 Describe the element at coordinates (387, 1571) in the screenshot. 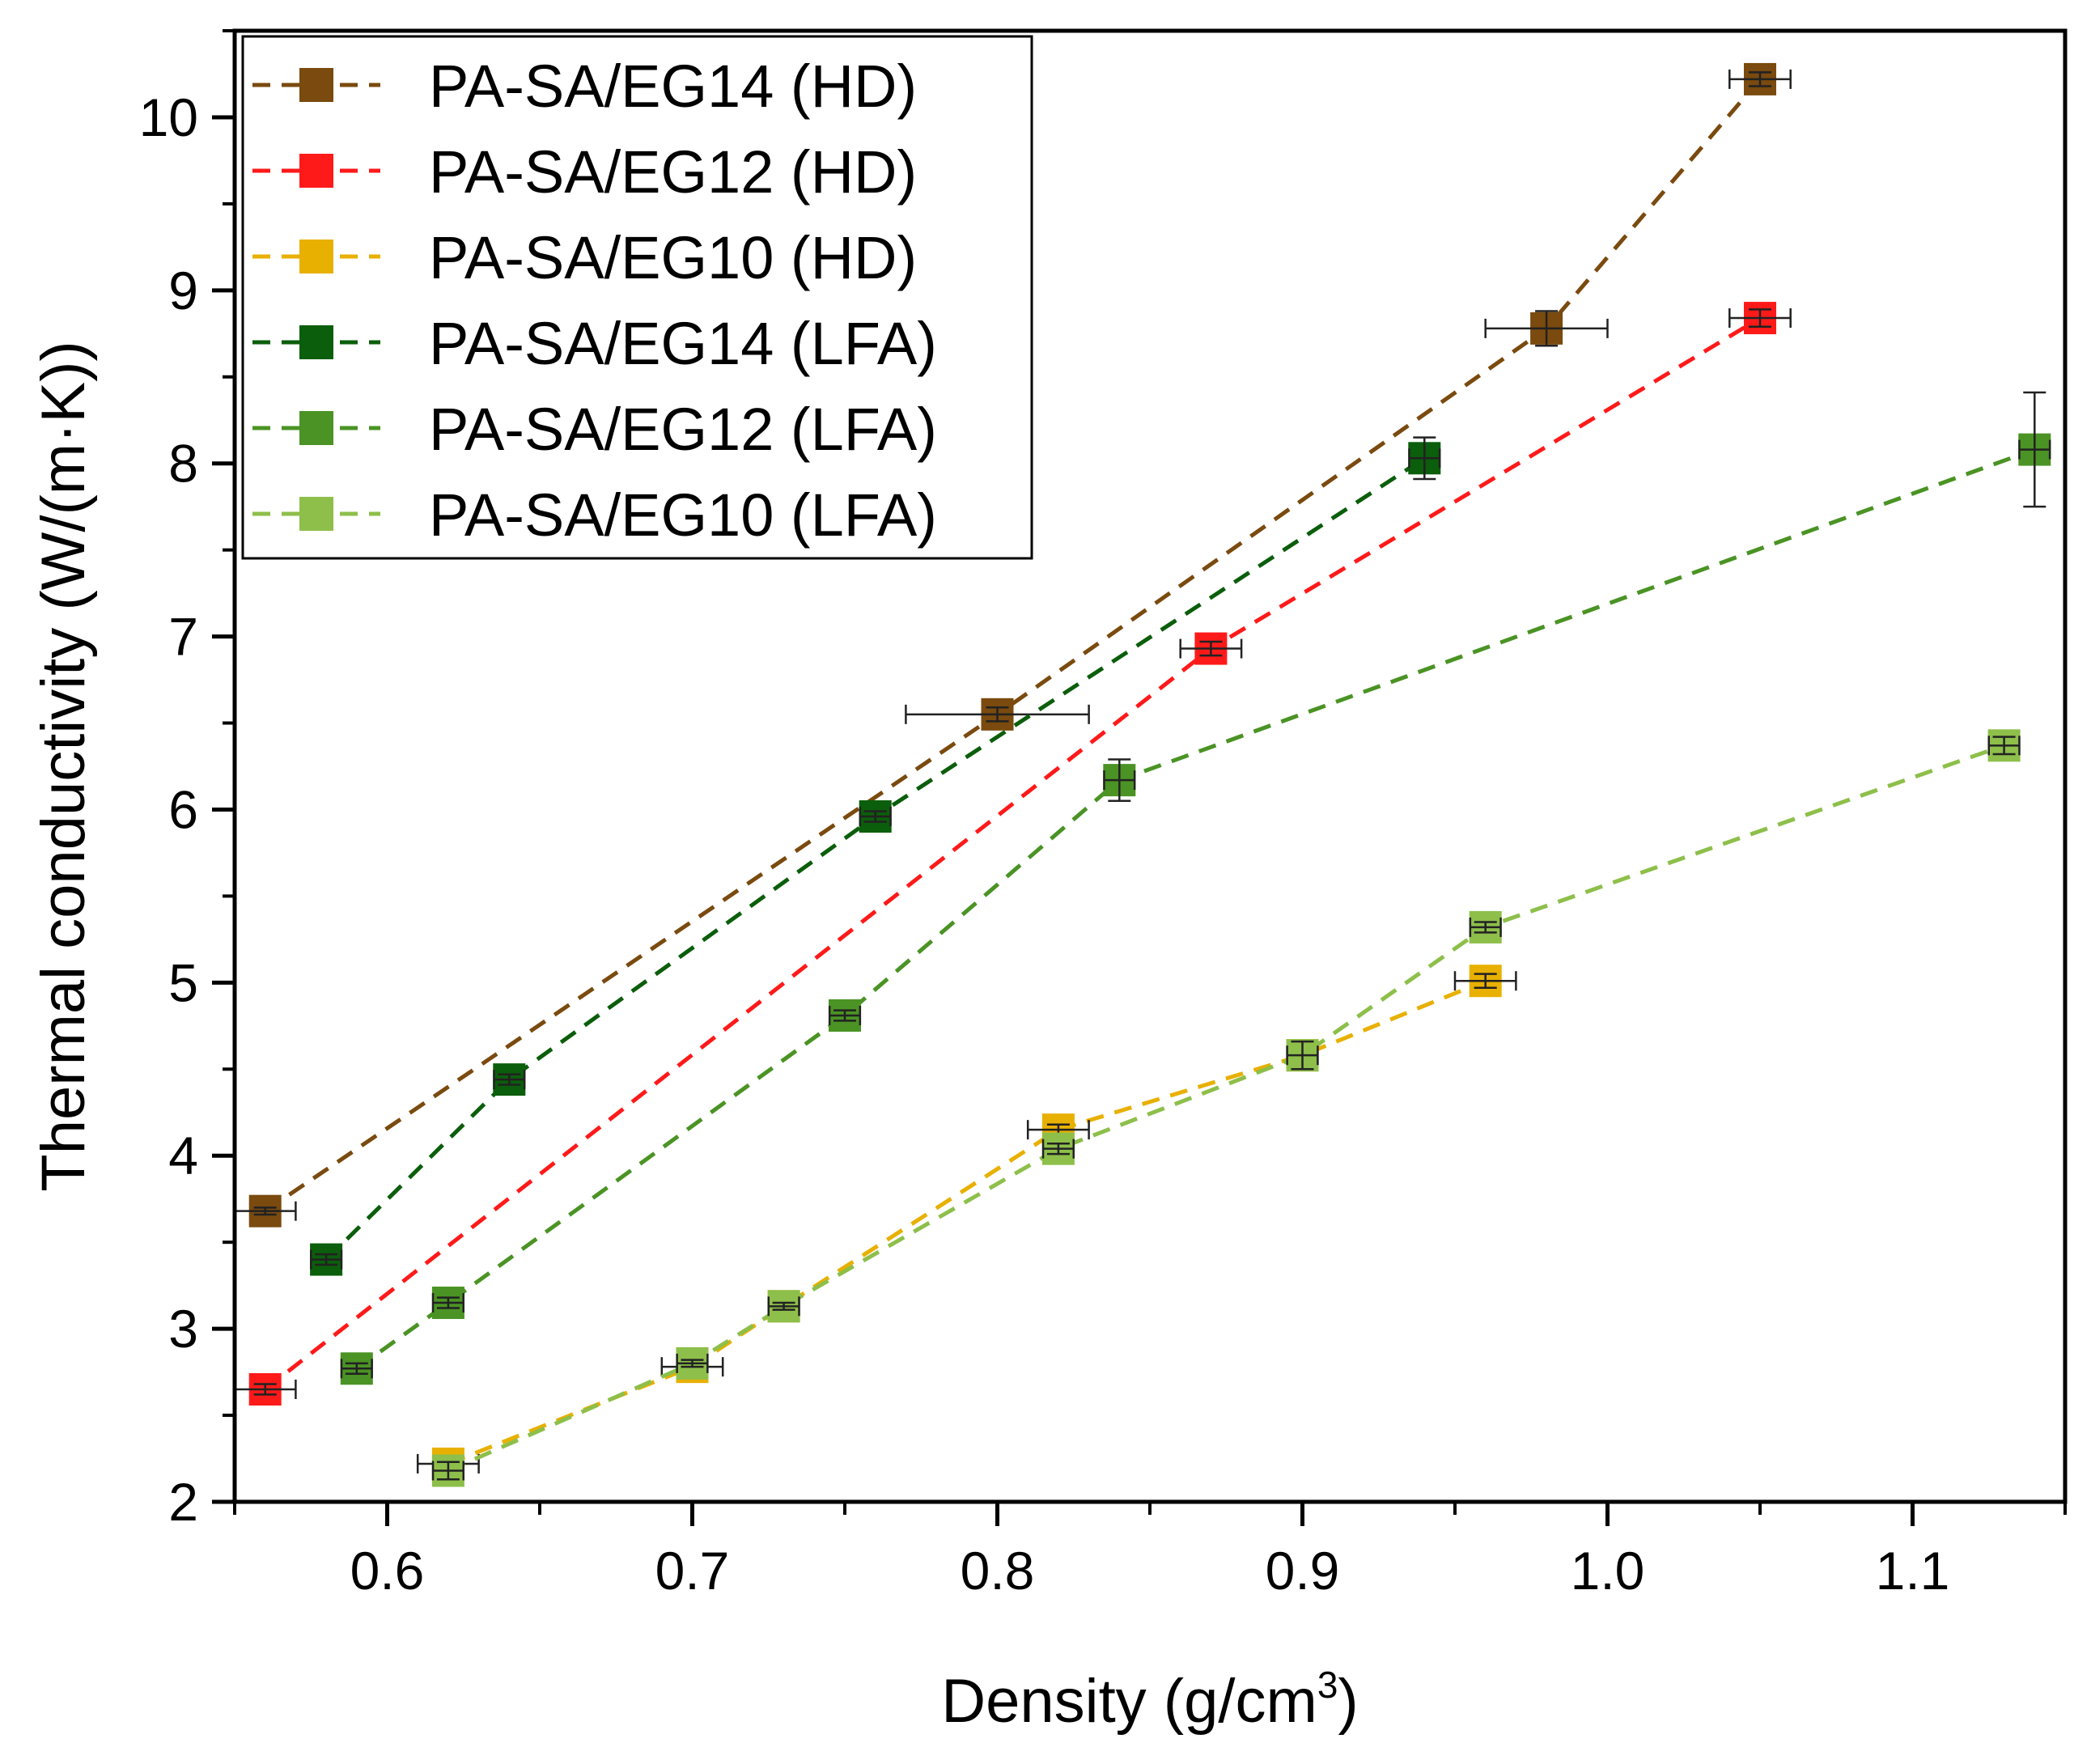

I see `x-tick-label: 0.6` at that location.